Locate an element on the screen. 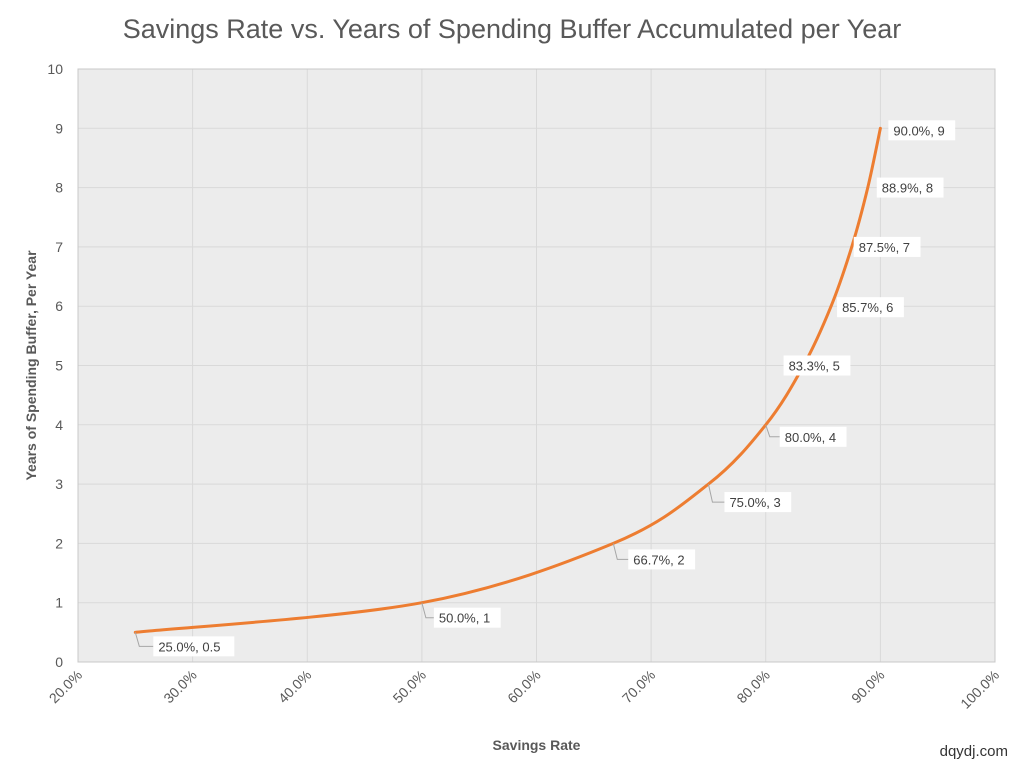 The height and width of the screenshot is (771, 1024). y-tick-label: 4 is located at coordinates (59, 425).